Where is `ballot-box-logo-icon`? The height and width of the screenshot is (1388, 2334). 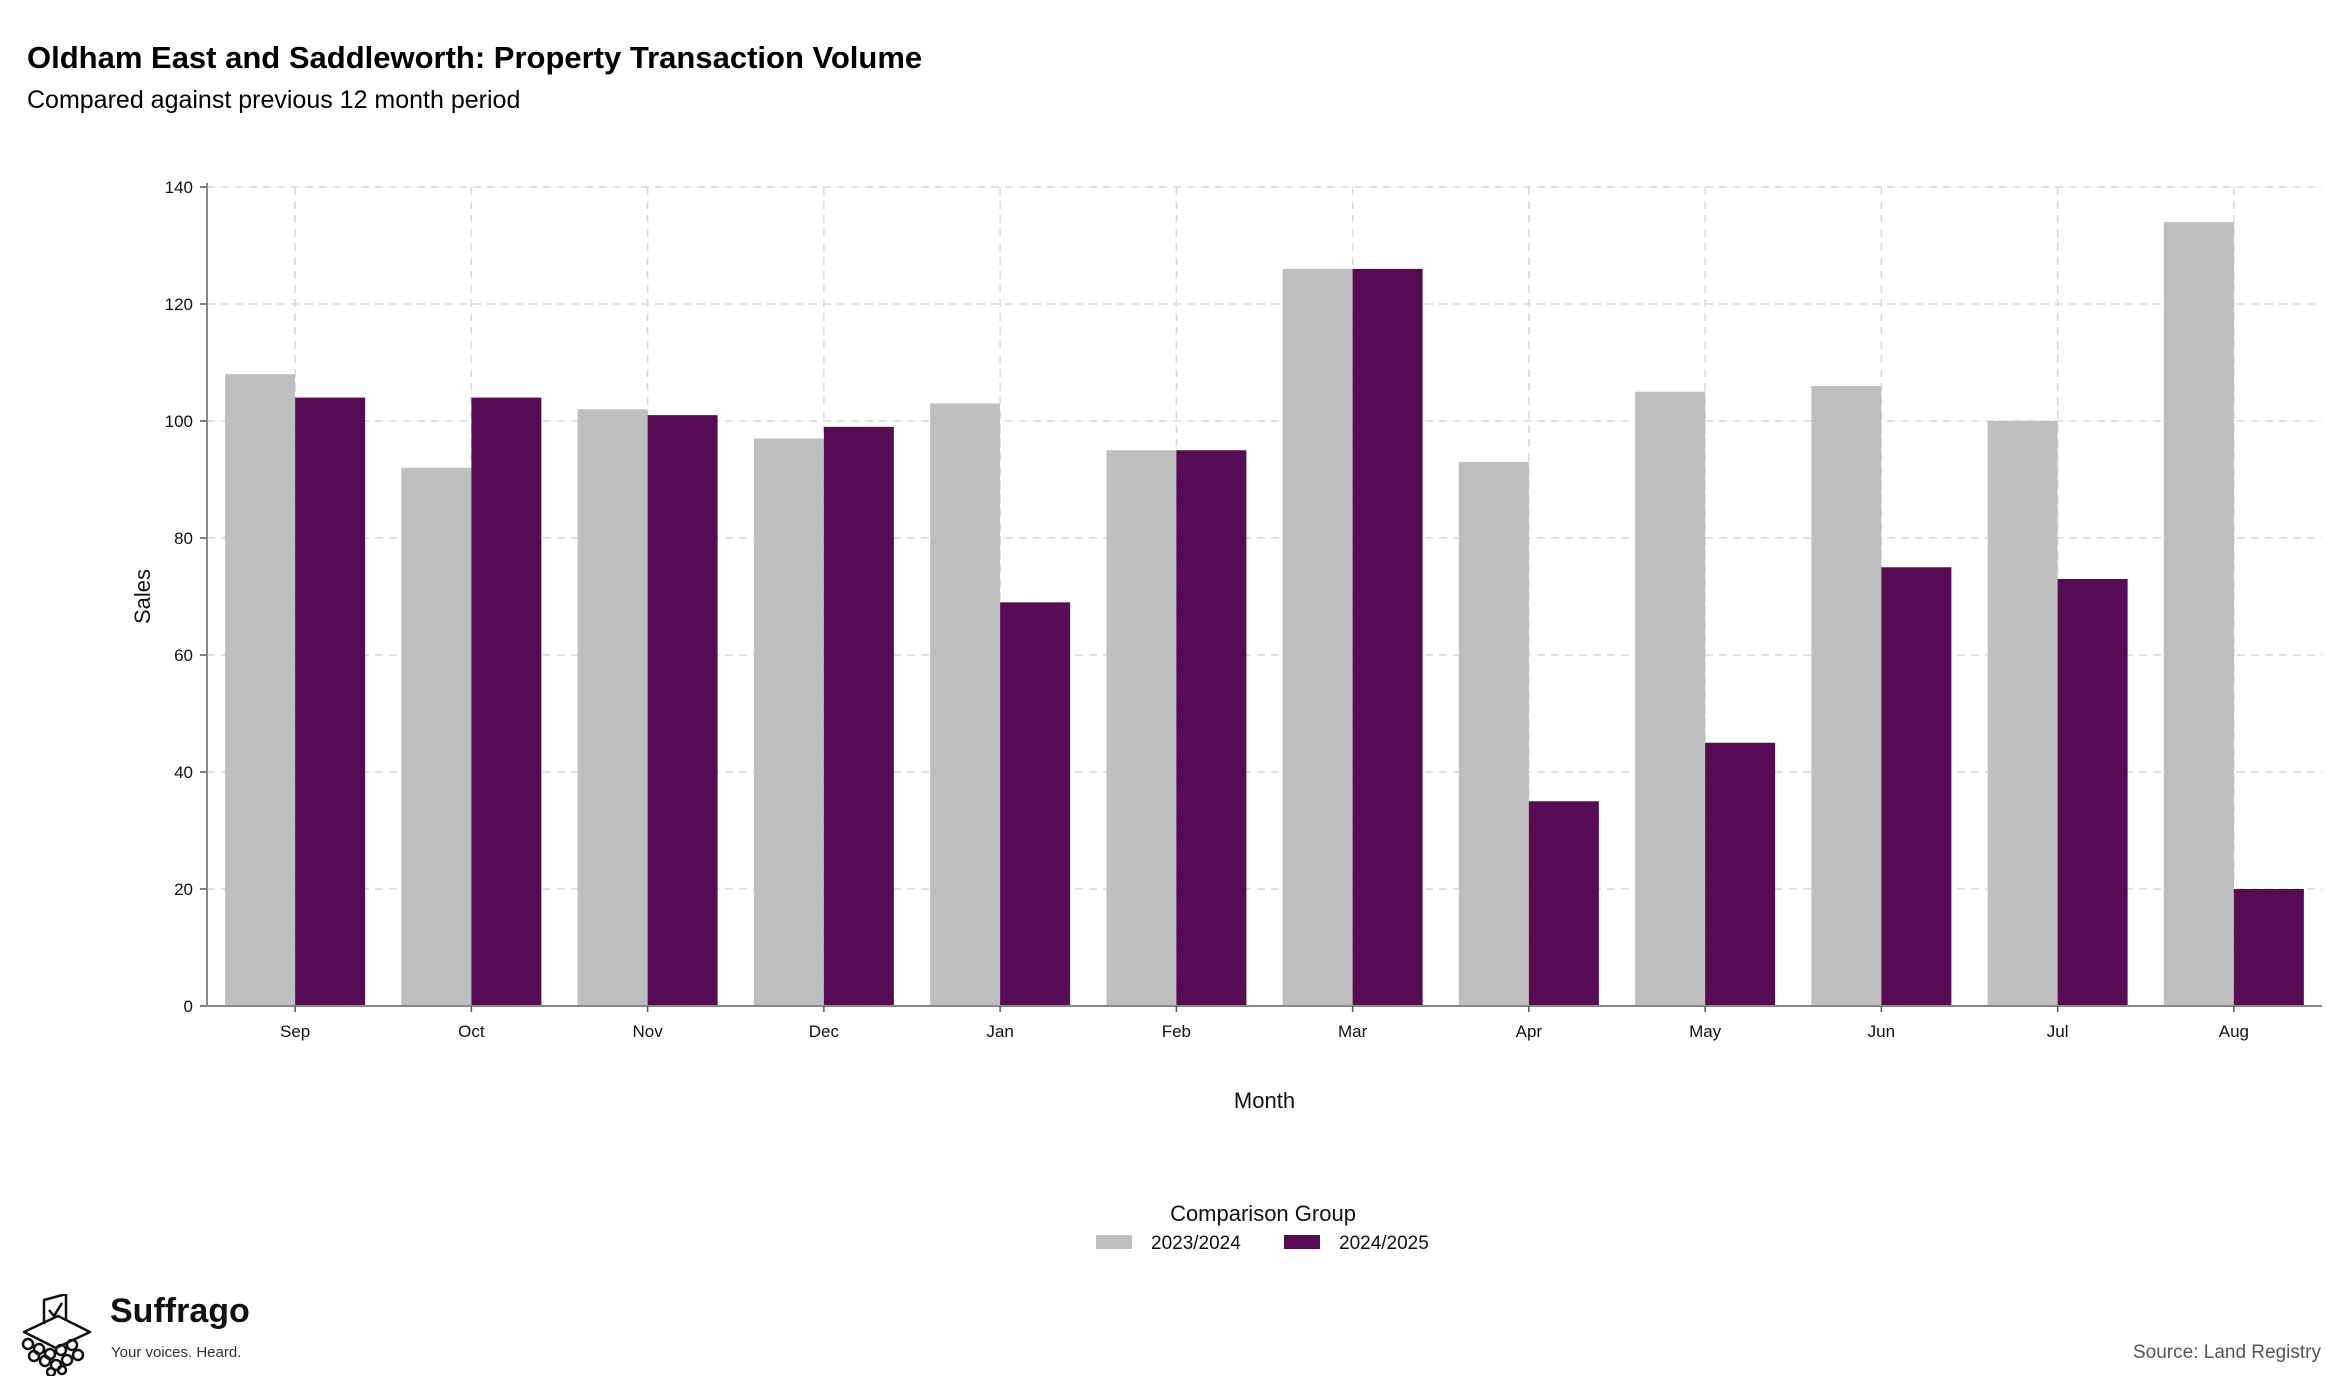 ballot-box-logo-icon is located at coordinates (56, 1335).